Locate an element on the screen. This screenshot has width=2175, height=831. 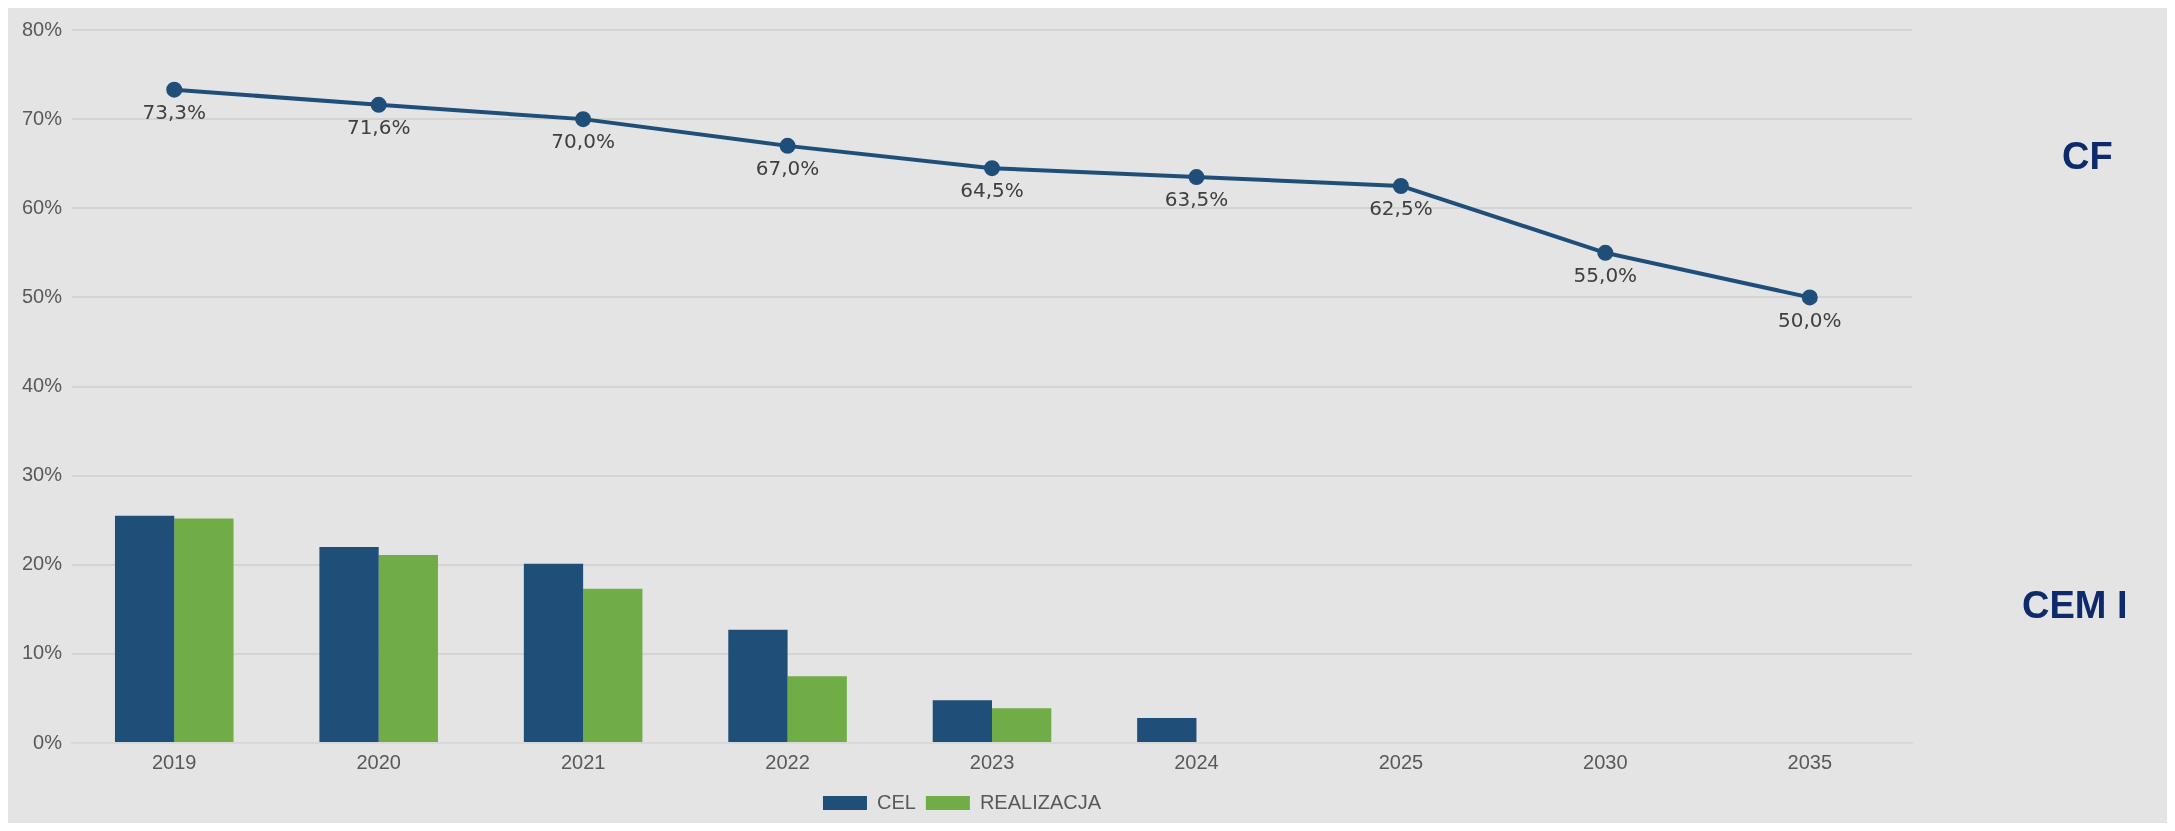
y-tick-label: 30% is located at coordinates (42, 474).